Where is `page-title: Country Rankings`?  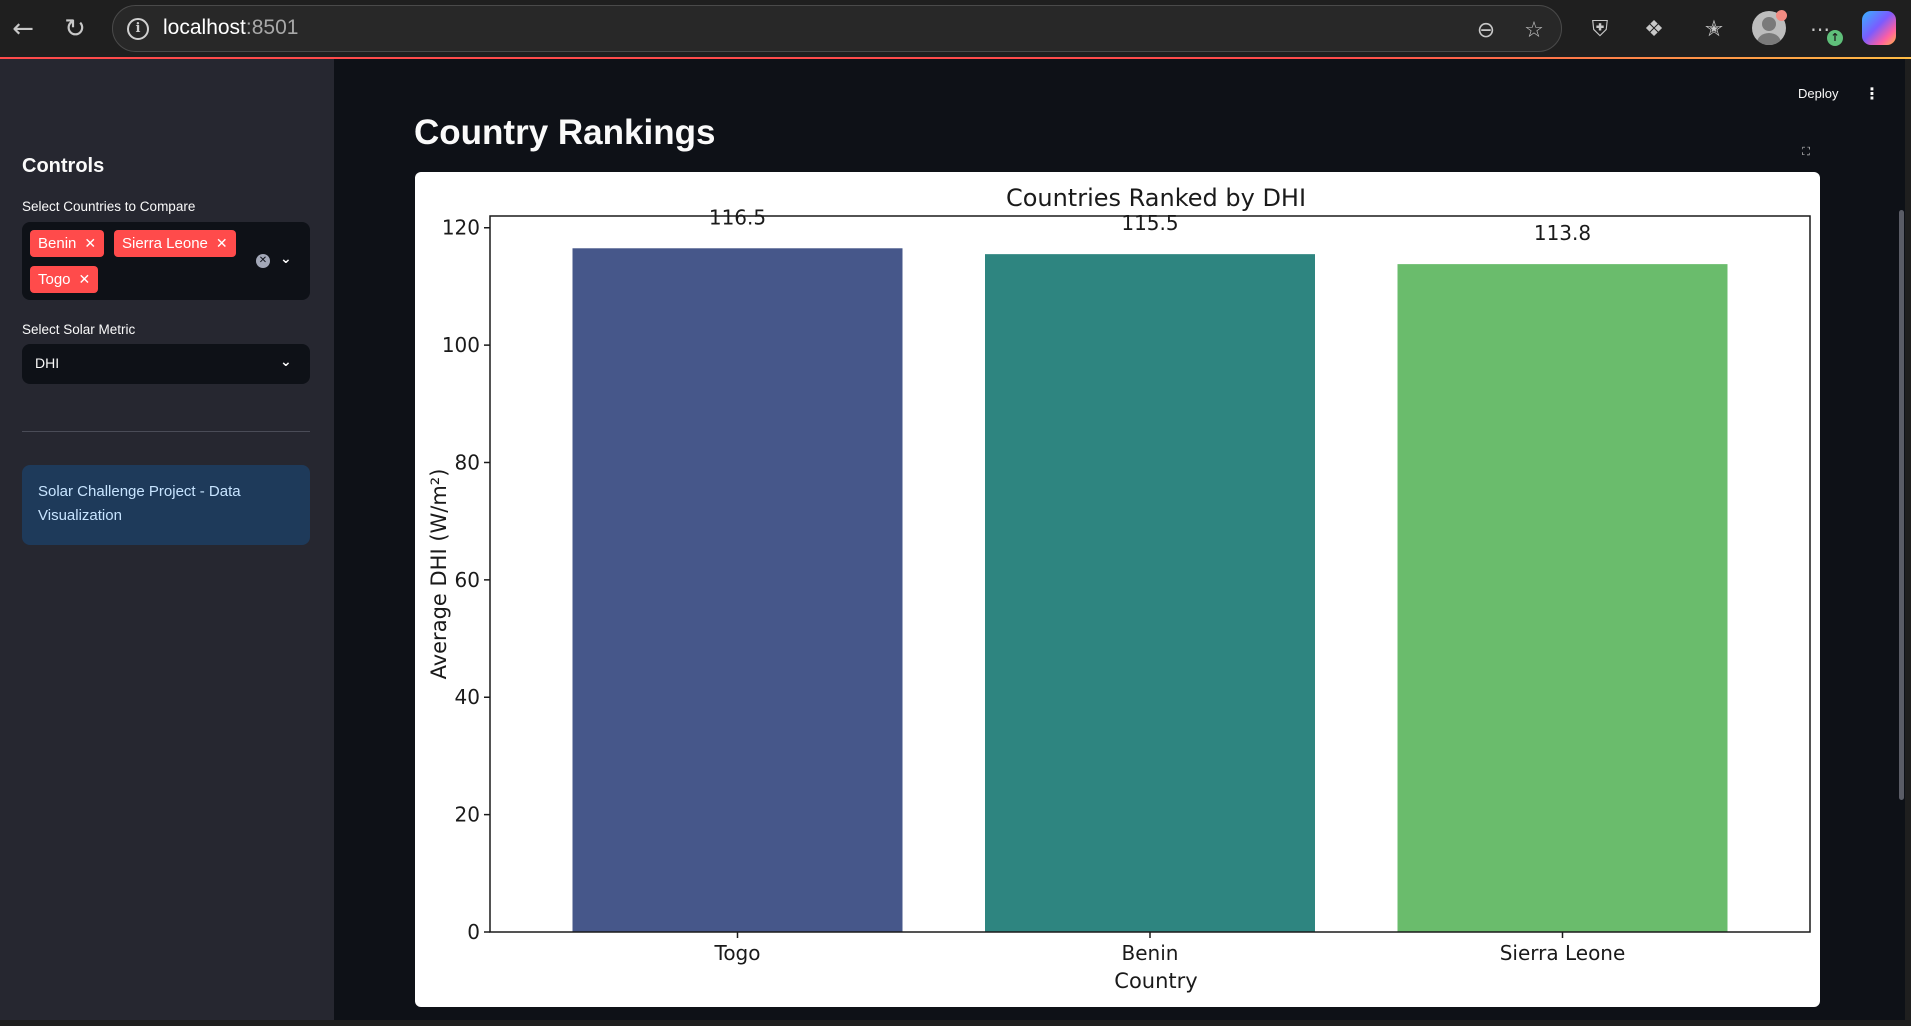
page-title: Country Rankings is located at coordinates (565, 132).